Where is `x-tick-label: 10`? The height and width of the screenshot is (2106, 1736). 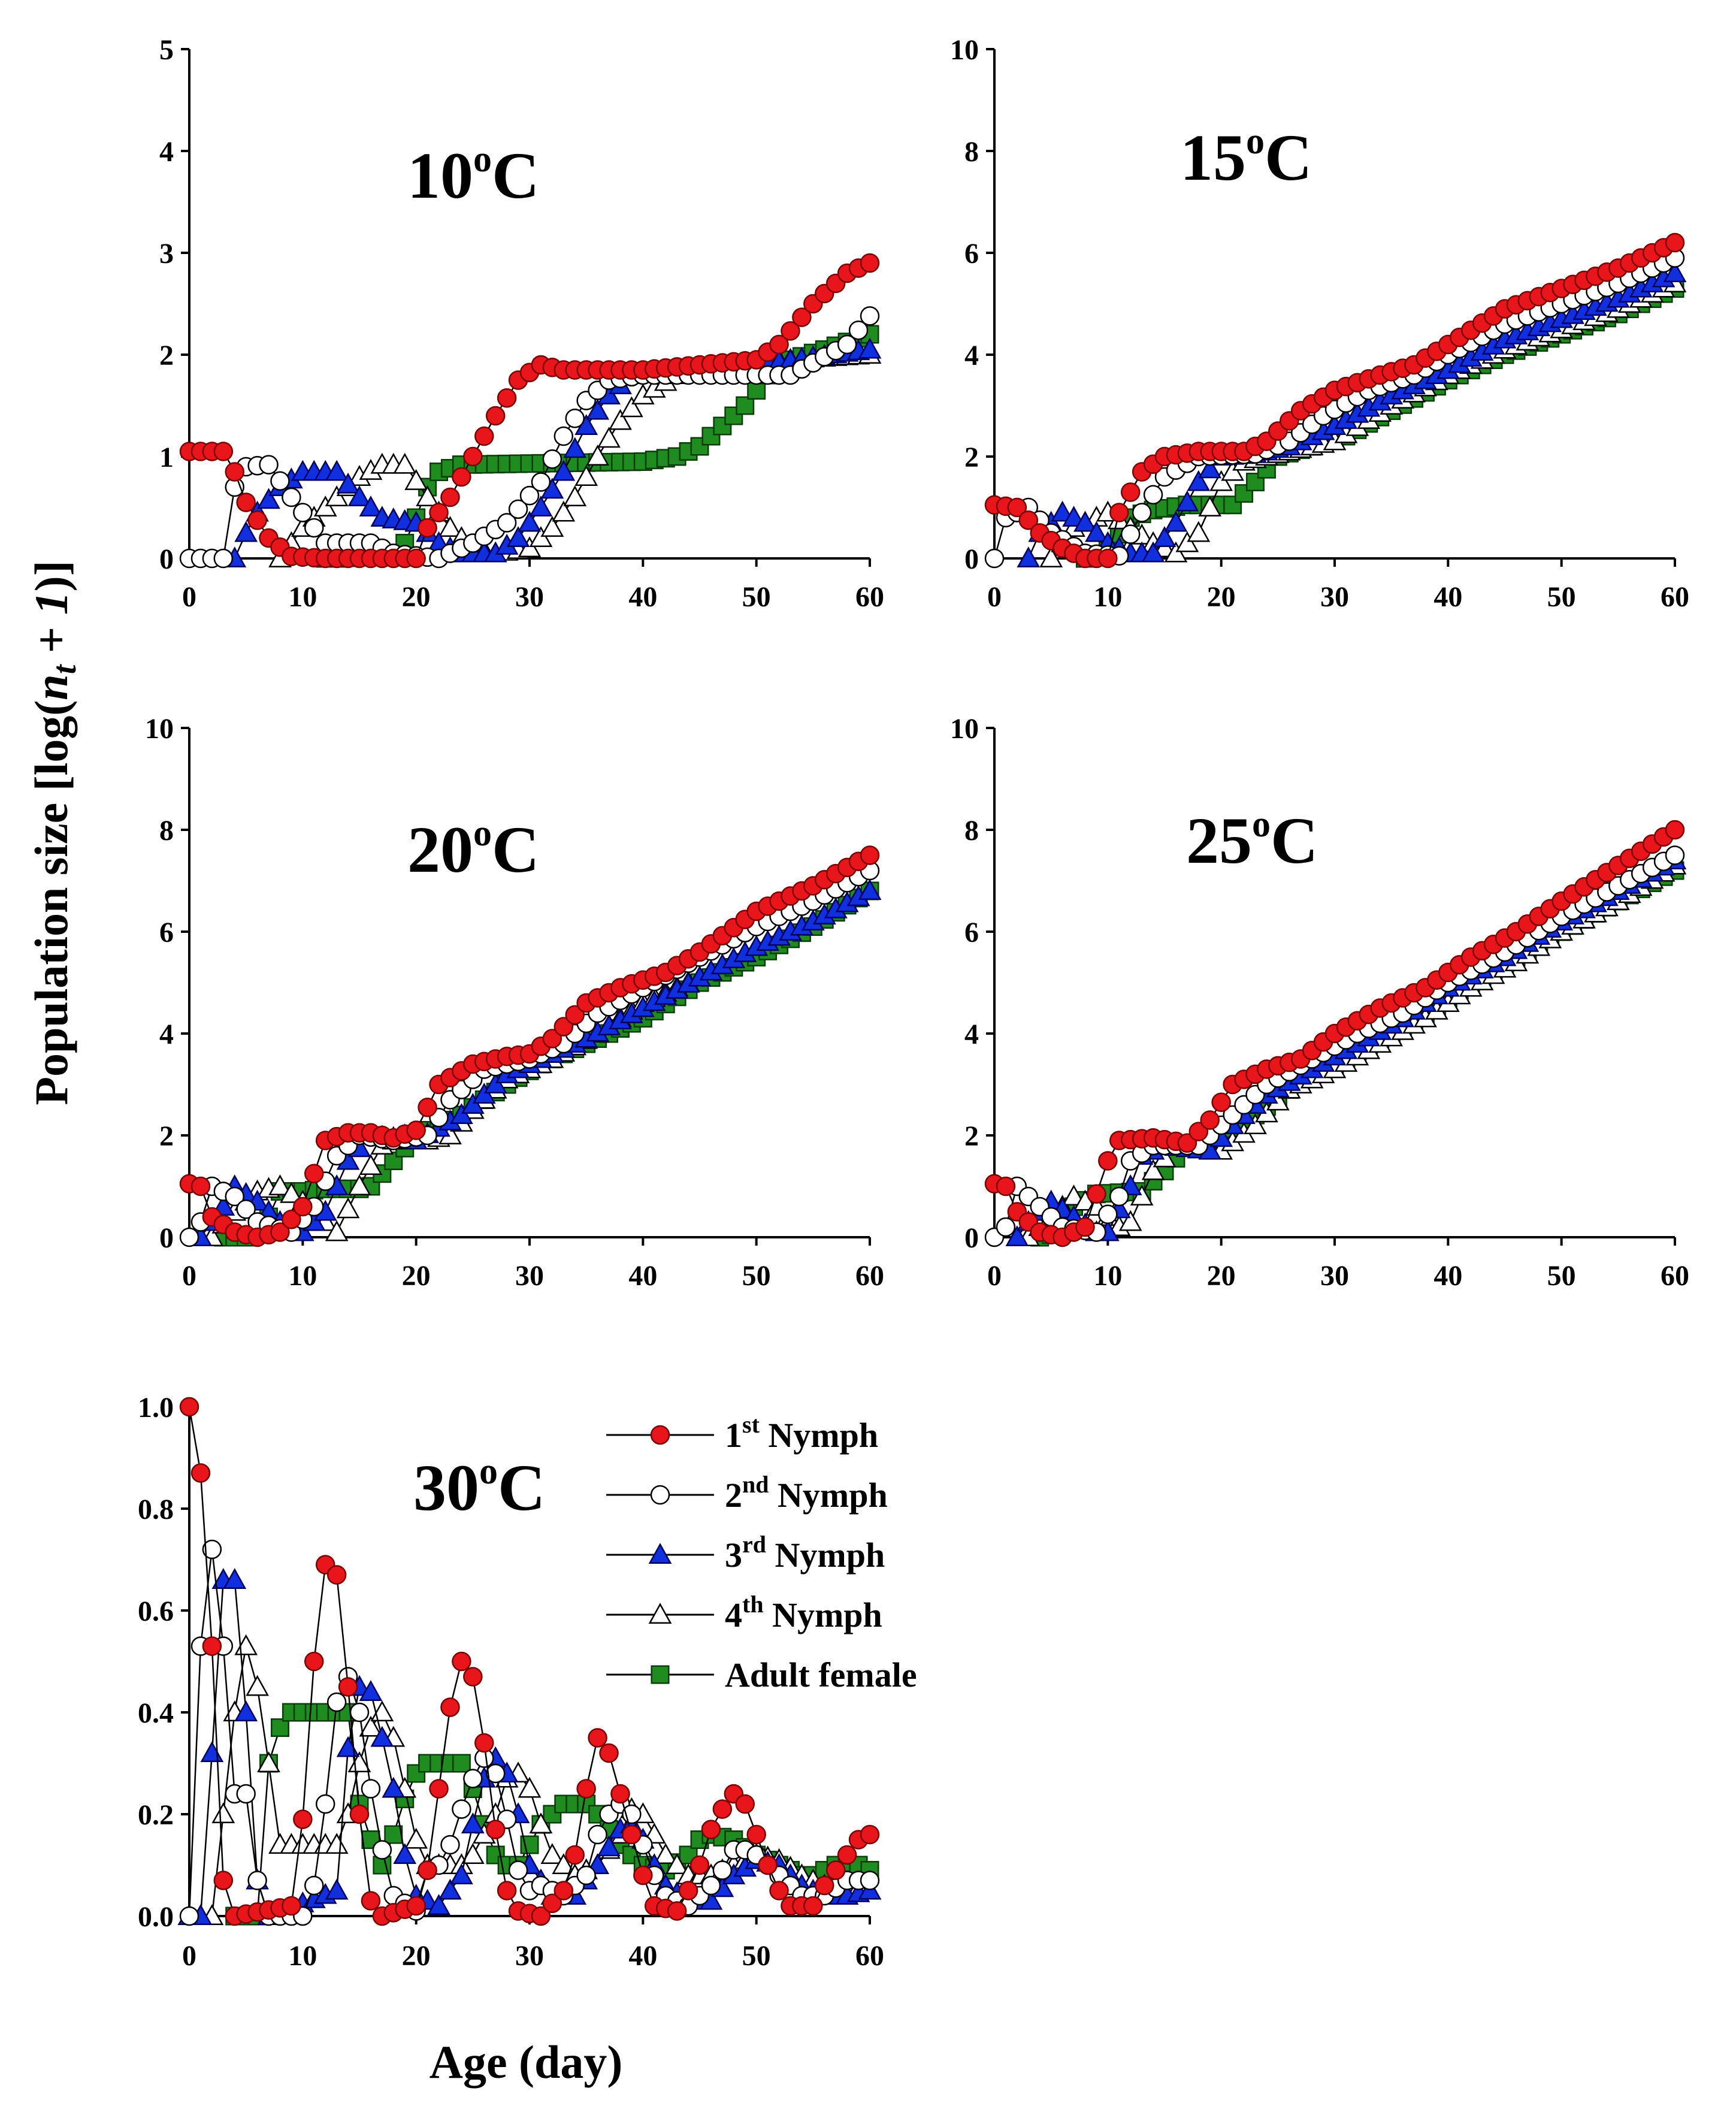
x-tick-label: 10 is located at coordinates (302, 597).